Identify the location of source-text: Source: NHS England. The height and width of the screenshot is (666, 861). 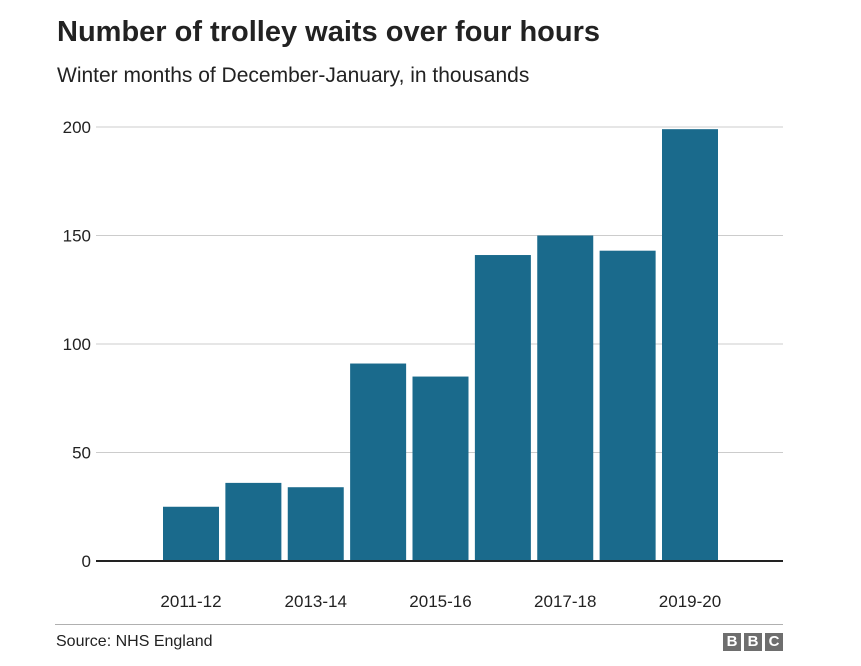
(134, 641).